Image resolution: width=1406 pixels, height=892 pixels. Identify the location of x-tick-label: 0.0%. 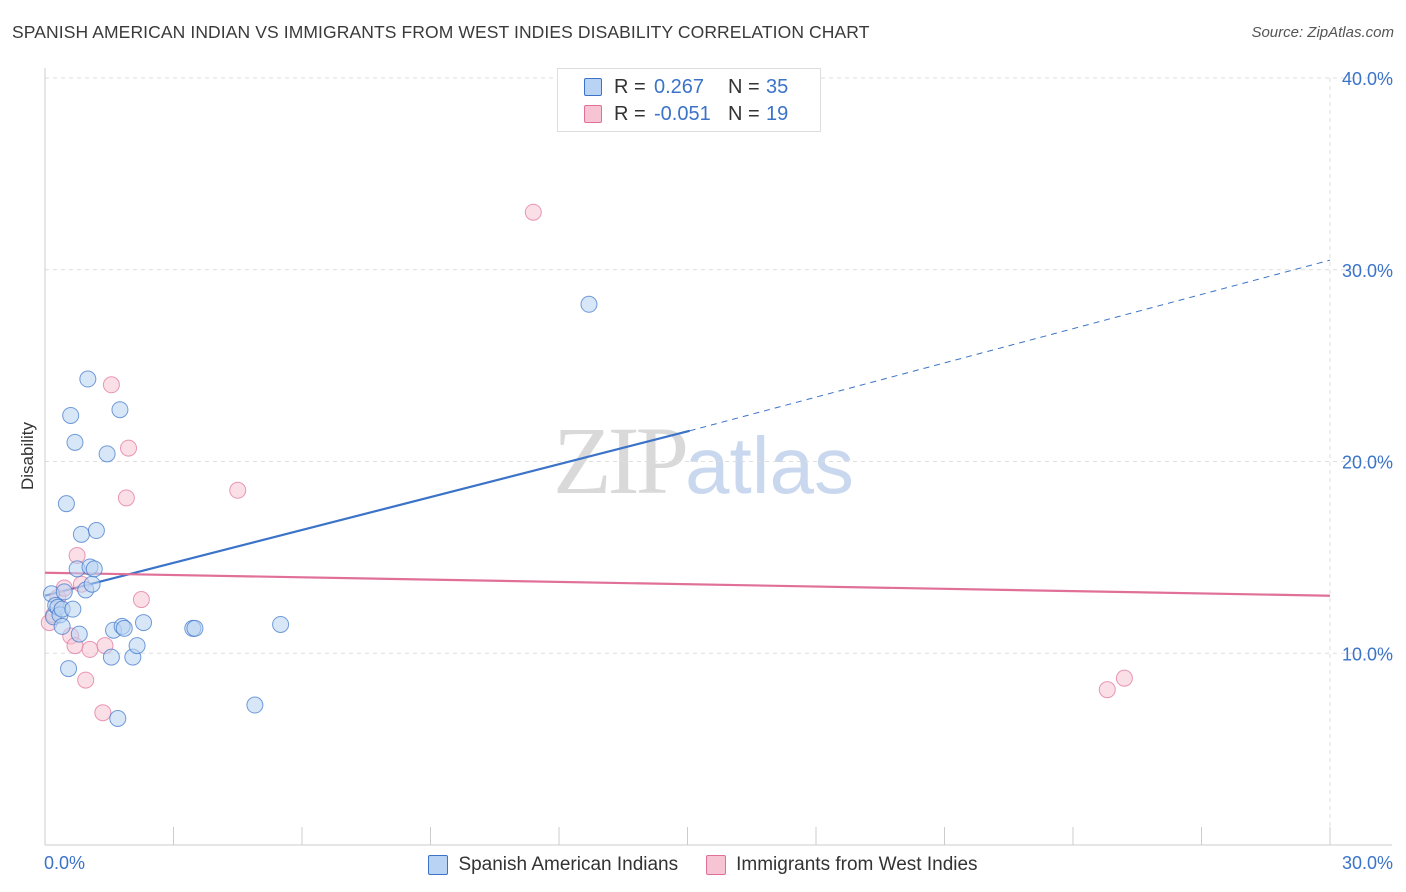
(64, 863).